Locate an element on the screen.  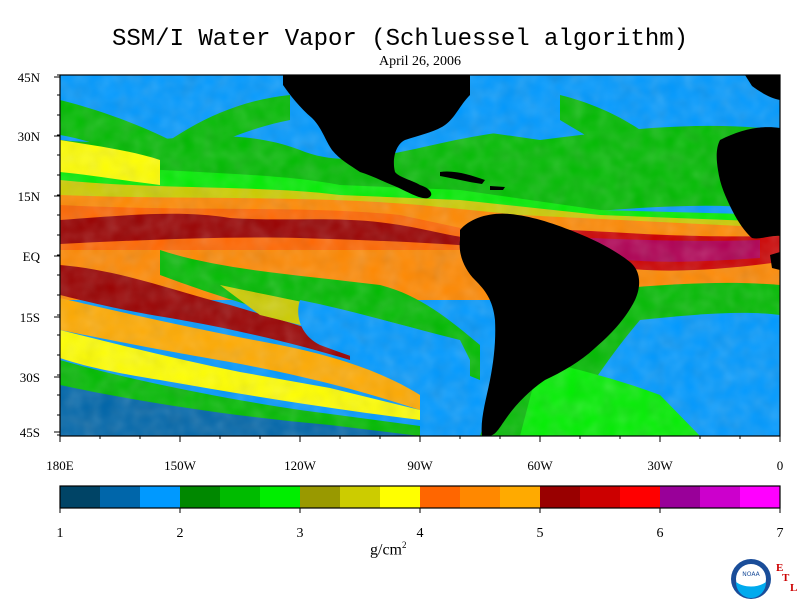
lat-label: 30S is located at coordinates (30, 377).